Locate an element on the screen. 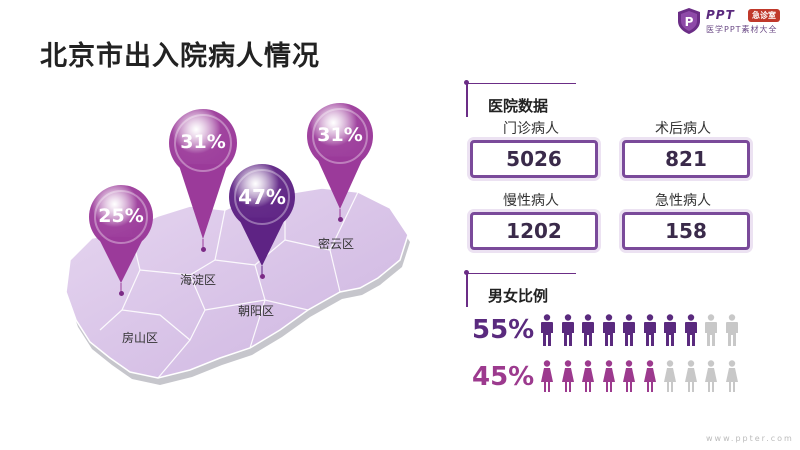 The height and width of the screenshot is (450, 800). stat-value-acute: 158 is located at coordinates (686, 231).